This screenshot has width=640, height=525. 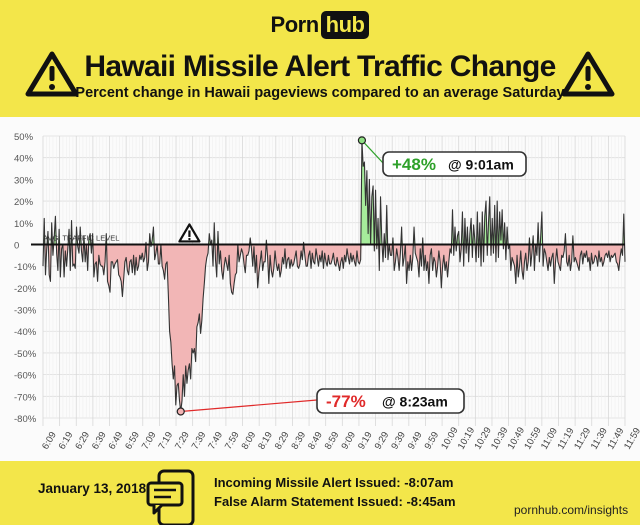 What do you see at coordinates (25, 397) in the screenshot?
I see `y-tick-label: -70%` at bounding box center [25, 397].